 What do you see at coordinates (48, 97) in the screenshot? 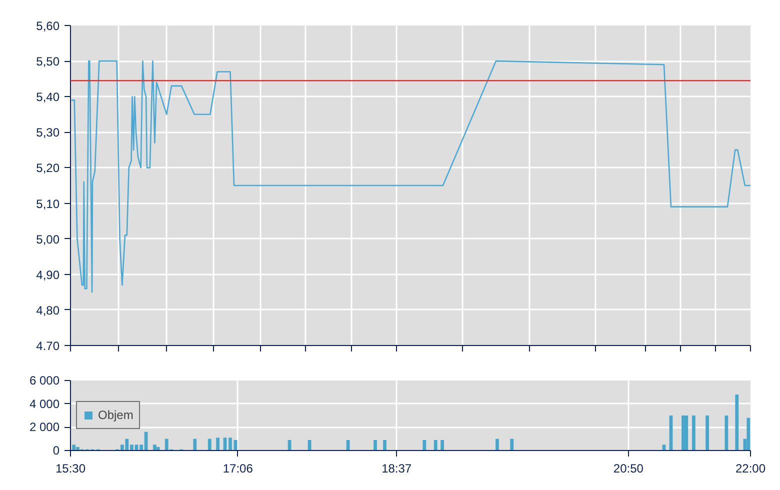
I see `y-tick-label: 5,40` at bounding box center [48, 97].